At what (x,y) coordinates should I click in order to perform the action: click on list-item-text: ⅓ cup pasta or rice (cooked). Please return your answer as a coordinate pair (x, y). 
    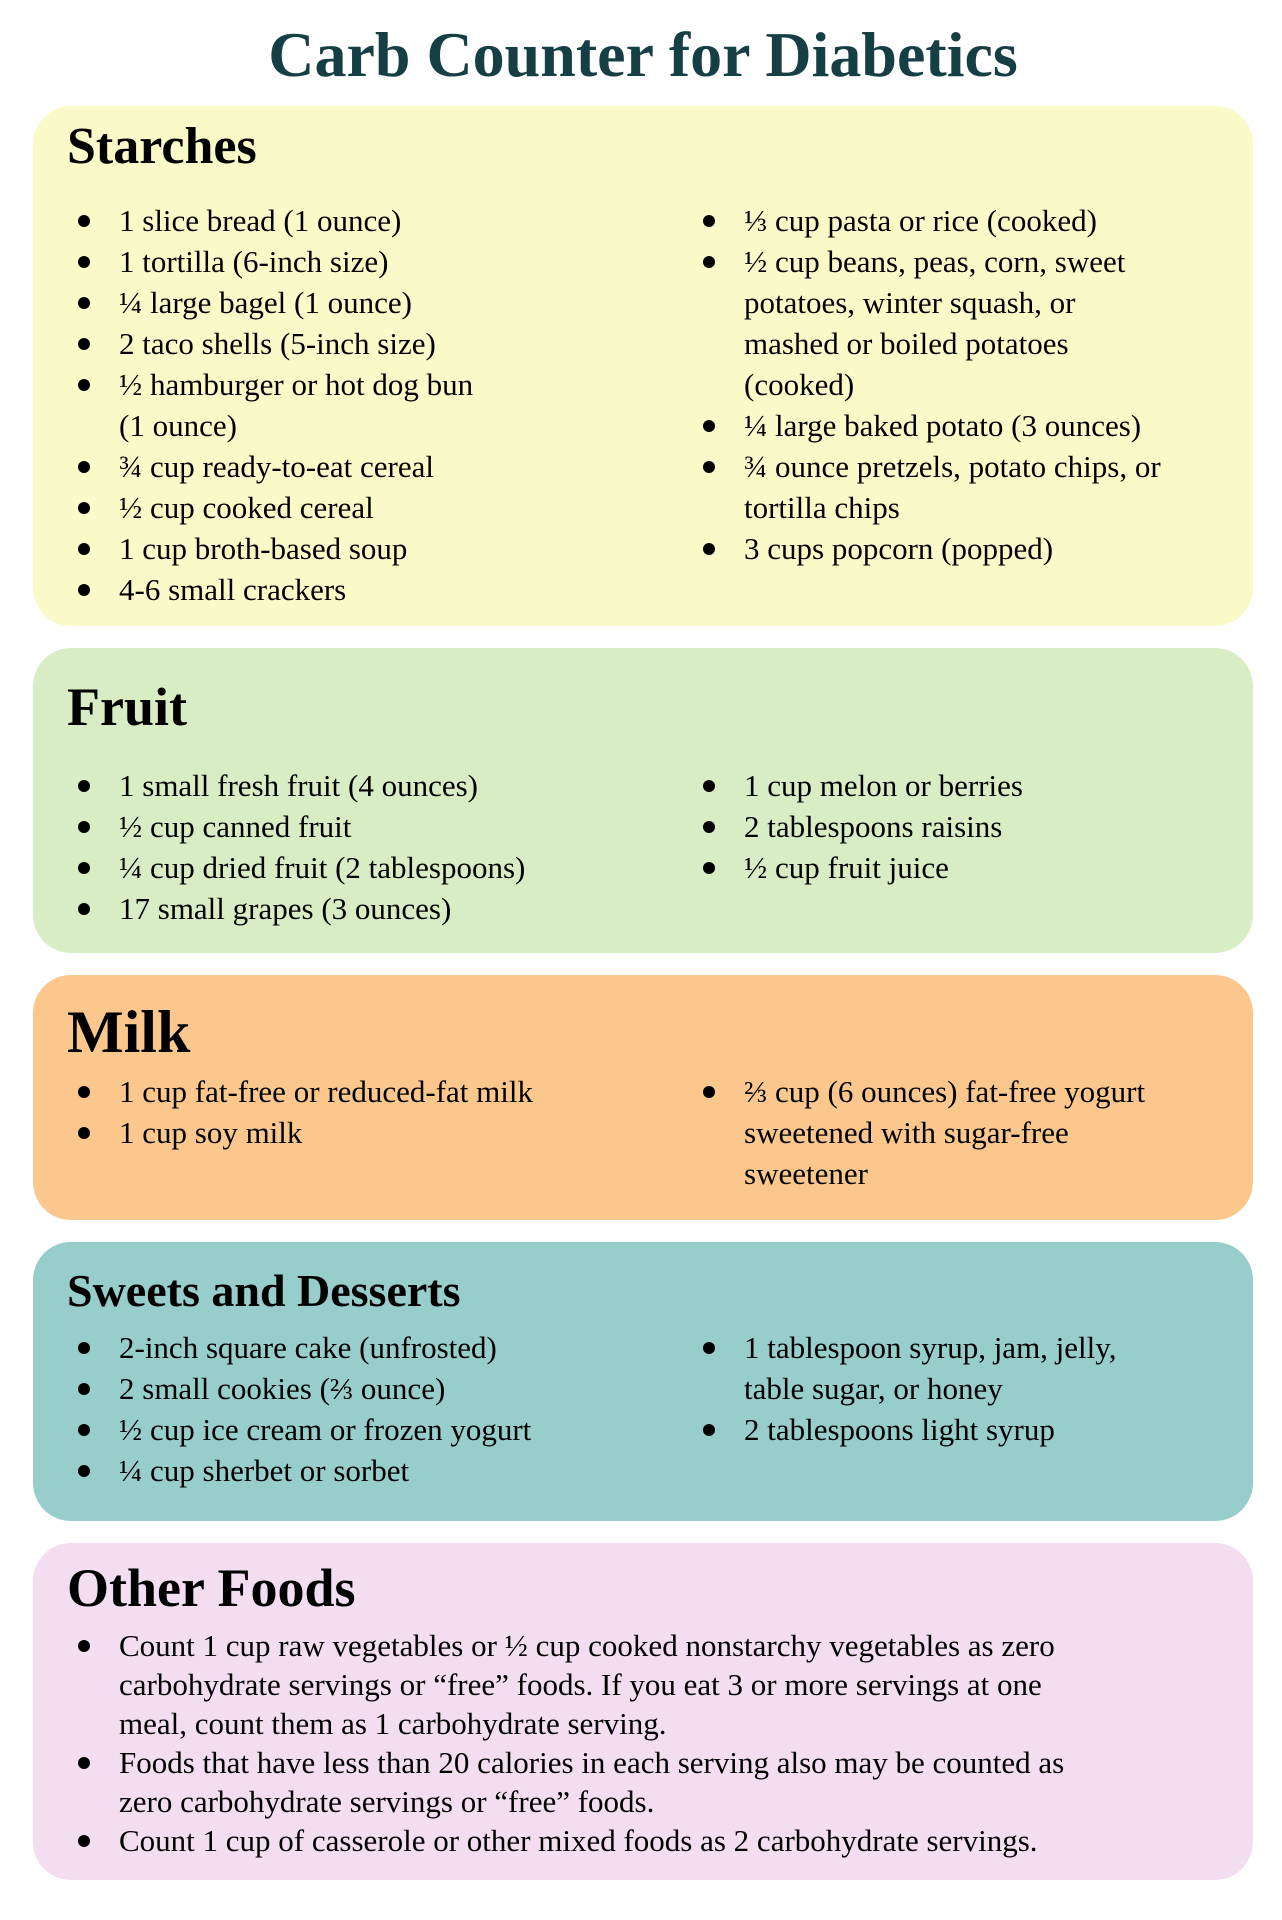
    Looking at the image, I should click on (920, 220).